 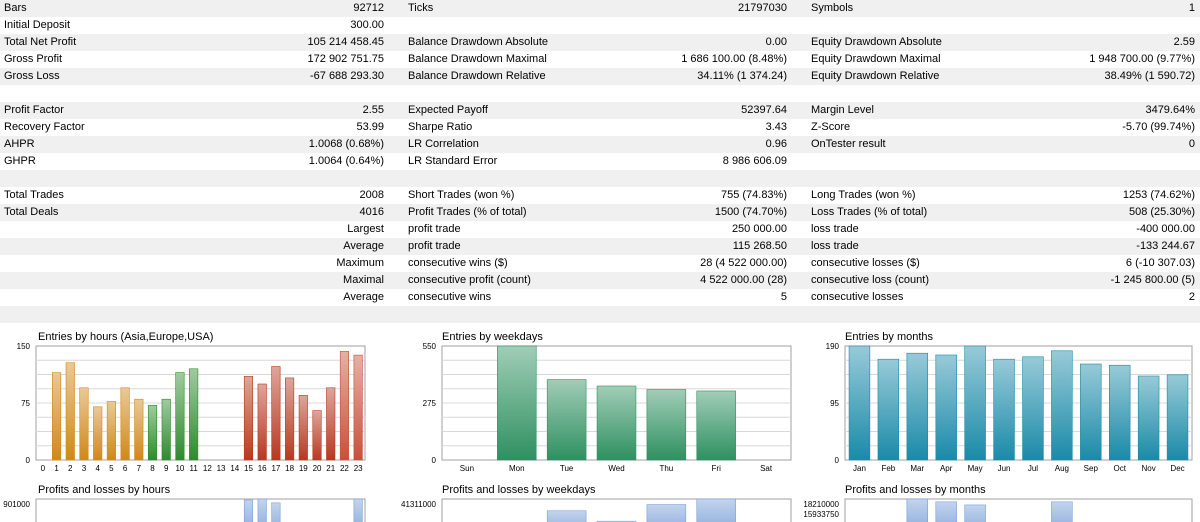 I want to click on y-tick-label: 18210000, so click(x=821, y=504).